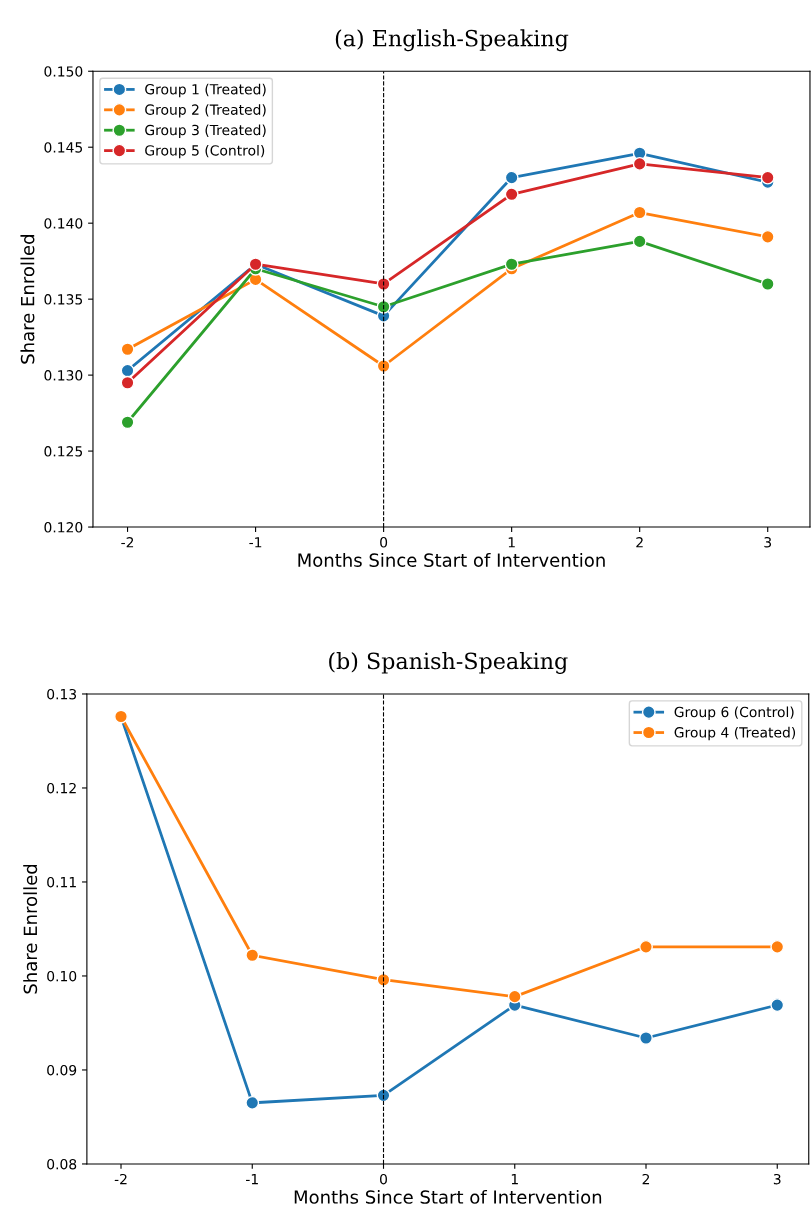 This screenshot has height=1222, width=812. What do you see at coordinates (62, 1164) in the screenshot?
I see `y-tick-label: 0.08` at bounding box center [62, 1164].